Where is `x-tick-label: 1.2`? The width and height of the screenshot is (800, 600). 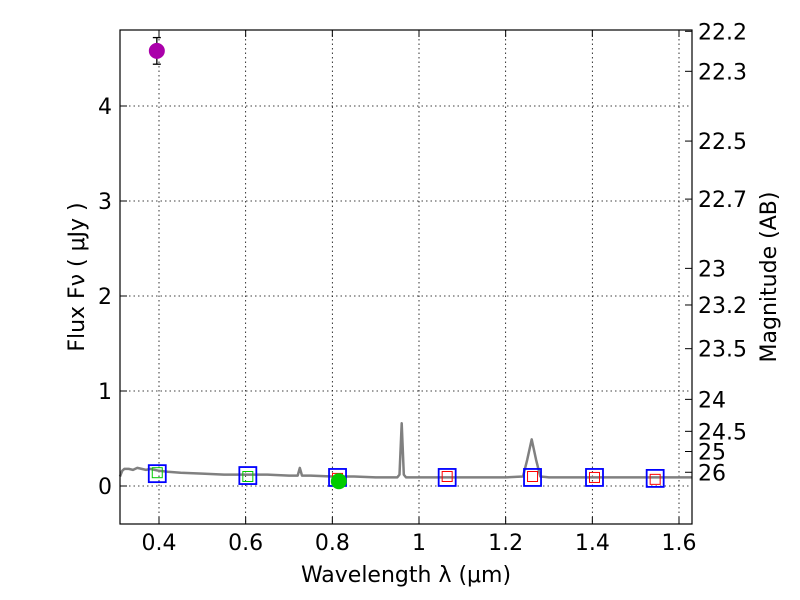
x-tick-label: 1.2 is located at coordinates (505, 543).